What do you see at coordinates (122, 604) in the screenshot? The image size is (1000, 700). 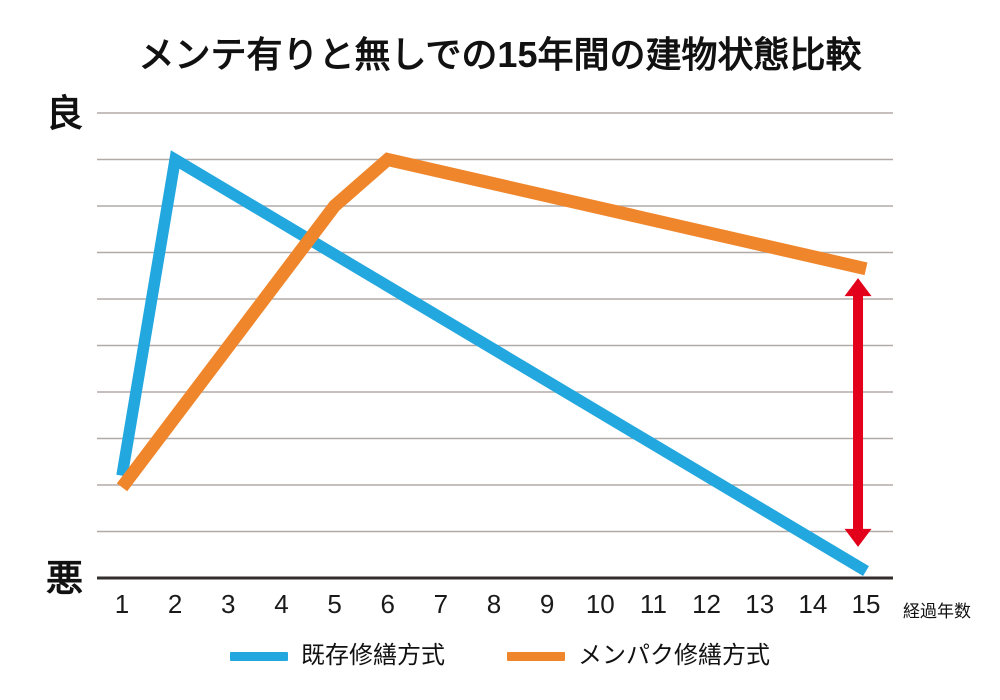 I see `x-tick-label: 1` at bounding box center [122, 604].